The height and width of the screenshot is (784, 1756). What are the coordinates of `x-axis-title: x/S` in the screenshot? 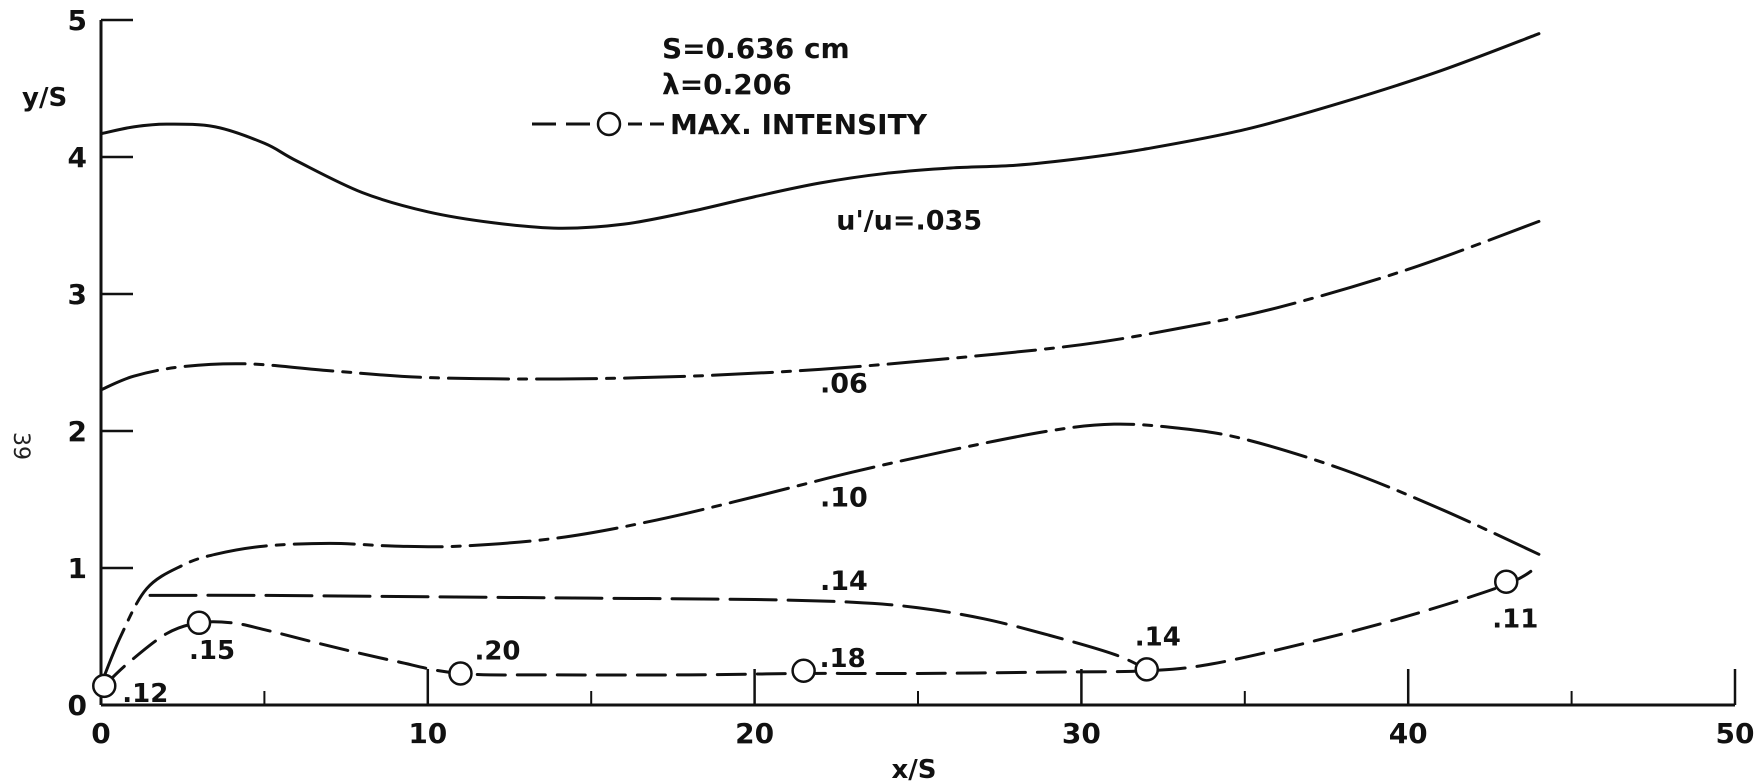 It's located at (914, 769).